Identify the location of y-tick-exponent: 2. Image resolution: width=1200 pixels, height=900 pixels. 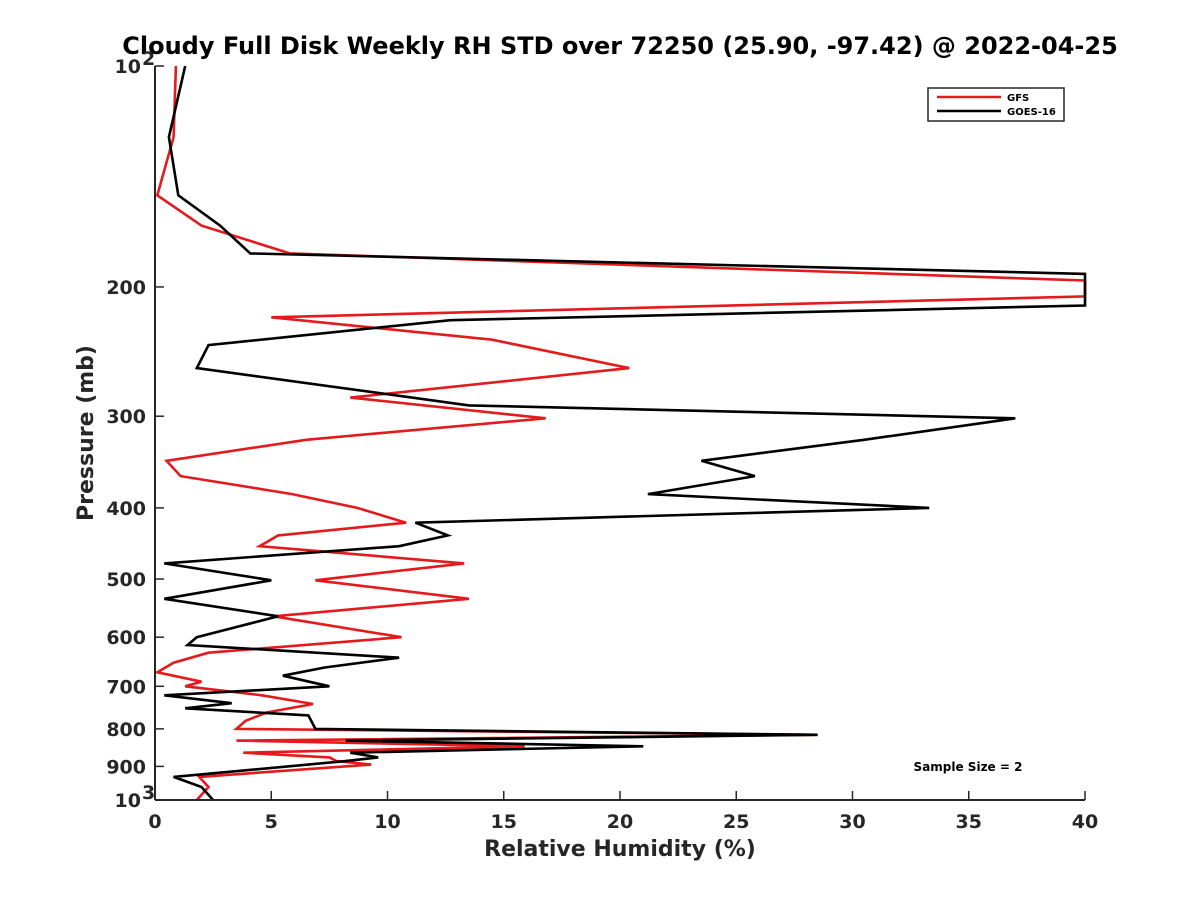
(148, 59).